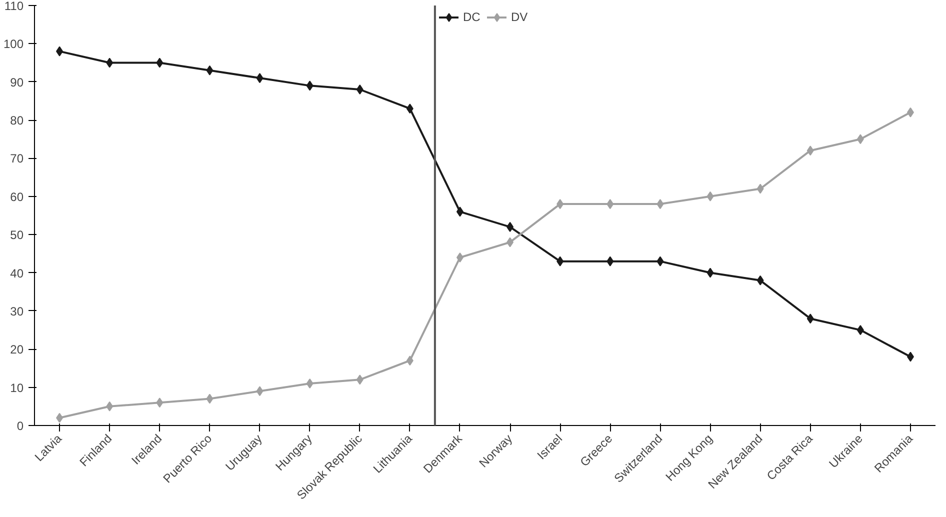  I want to click on y-tick-label: 80, so click(17, 121).